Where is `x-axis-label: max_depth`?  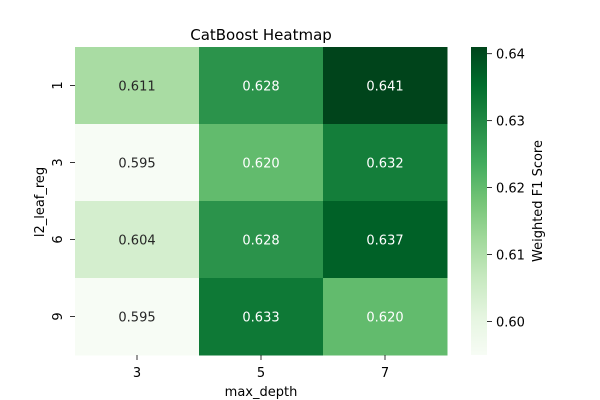 x-axis-label: max_depth is located at coordinates (261, 392).